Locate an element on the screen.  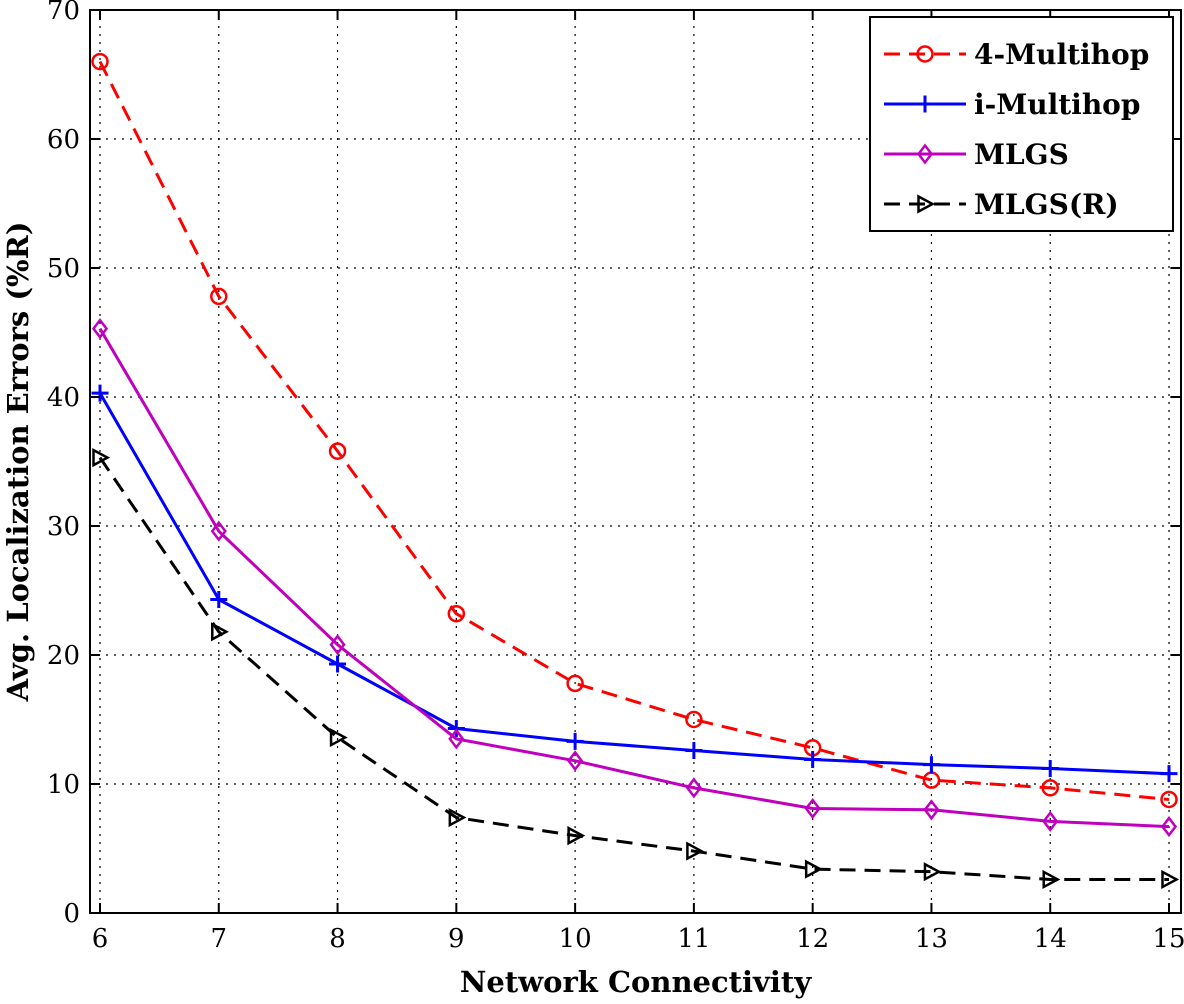
legend-item-mlgs: MLGS is located at coordinates (976, 154).